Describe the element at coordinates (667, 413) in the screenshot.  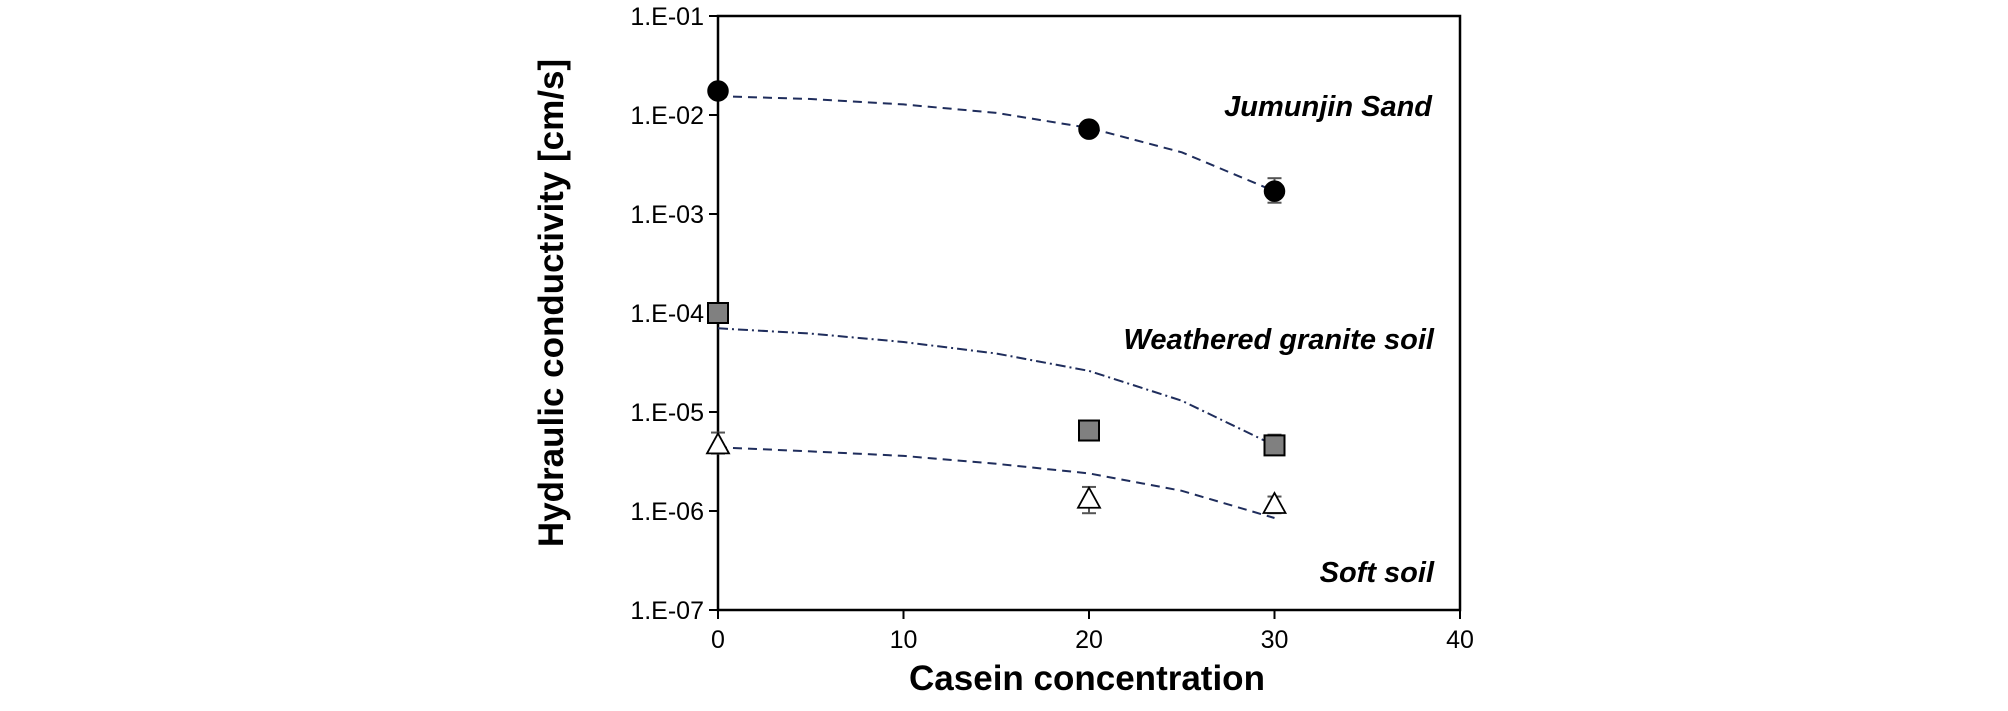
I see `y-tick-label: 1.E-05` at that location.